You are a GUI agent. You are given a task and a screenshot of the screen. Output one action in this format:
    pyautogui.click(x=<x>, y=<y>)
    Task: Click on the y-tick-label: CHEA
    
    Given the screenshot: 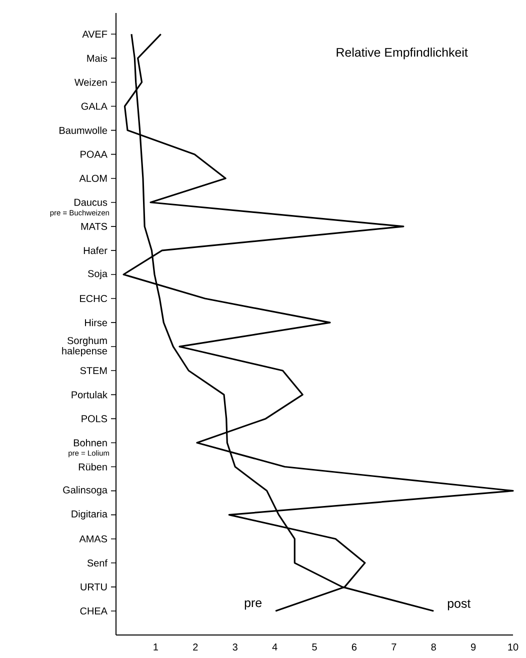 What is the action you would take?
    pyautogui.click(x=94, y=610)
    